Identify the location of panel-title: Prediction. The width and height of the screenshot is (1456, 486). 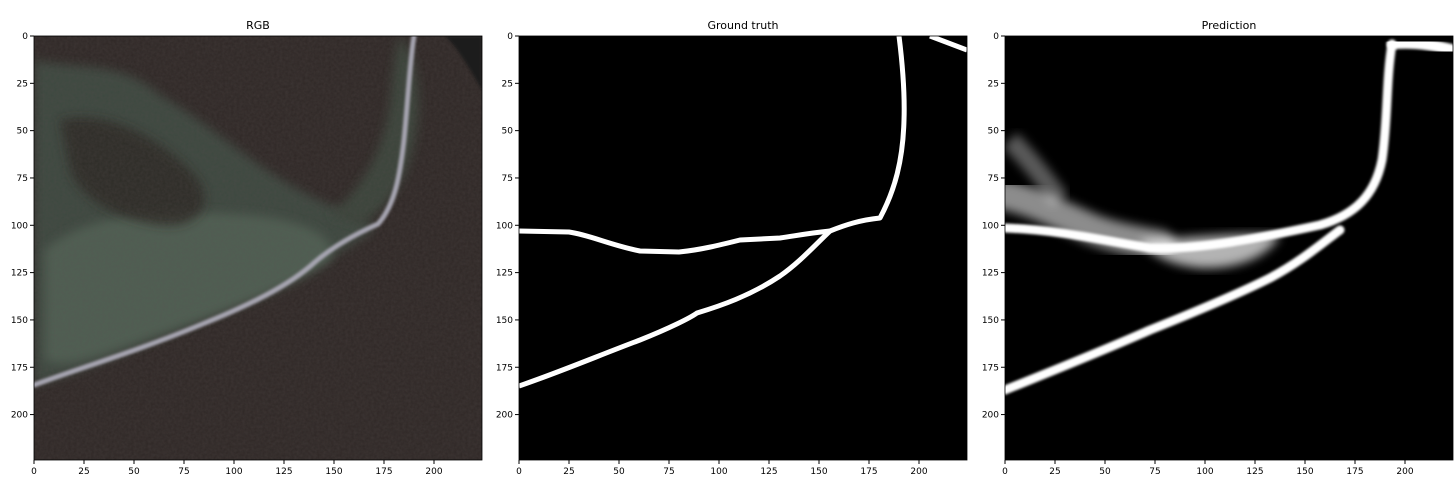
(1229, 25).